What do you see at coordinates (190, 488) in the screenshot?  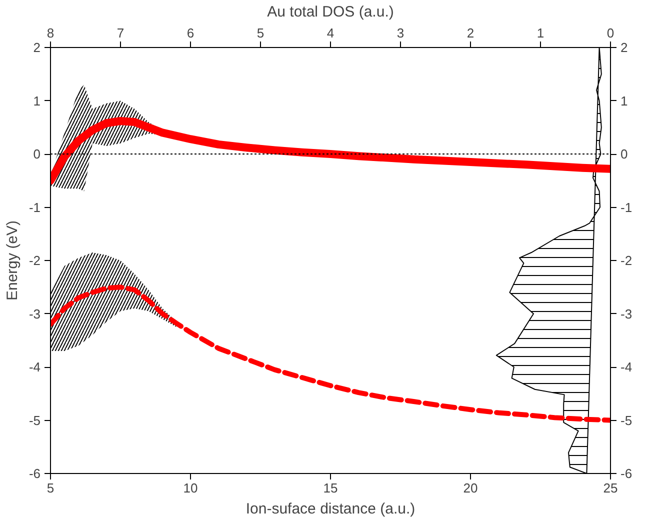 I see `x-tick-label: 10` at bounding box center [190, 488].